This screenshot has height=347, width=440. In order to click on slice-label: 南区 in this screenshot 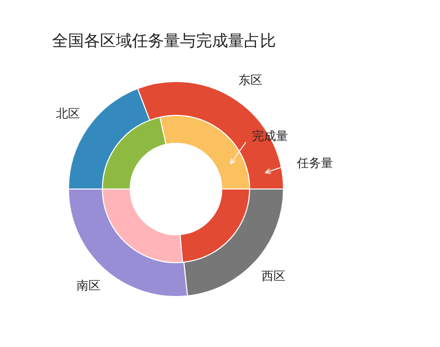, I will do `click(88, 285)`.